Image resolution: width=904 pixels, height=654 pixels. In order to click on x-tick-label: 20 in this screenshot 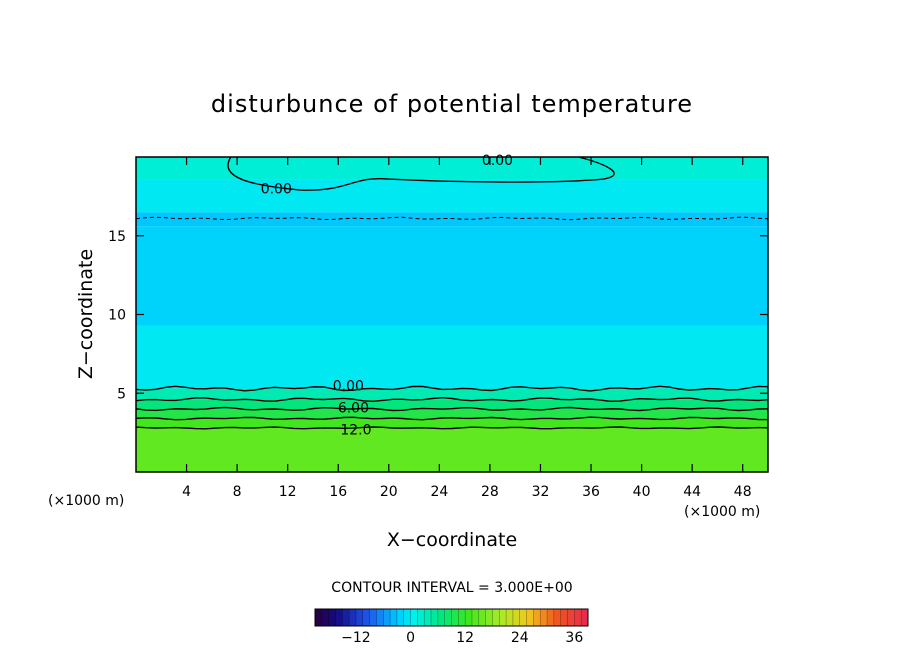, I will do `click(389, 492)`.